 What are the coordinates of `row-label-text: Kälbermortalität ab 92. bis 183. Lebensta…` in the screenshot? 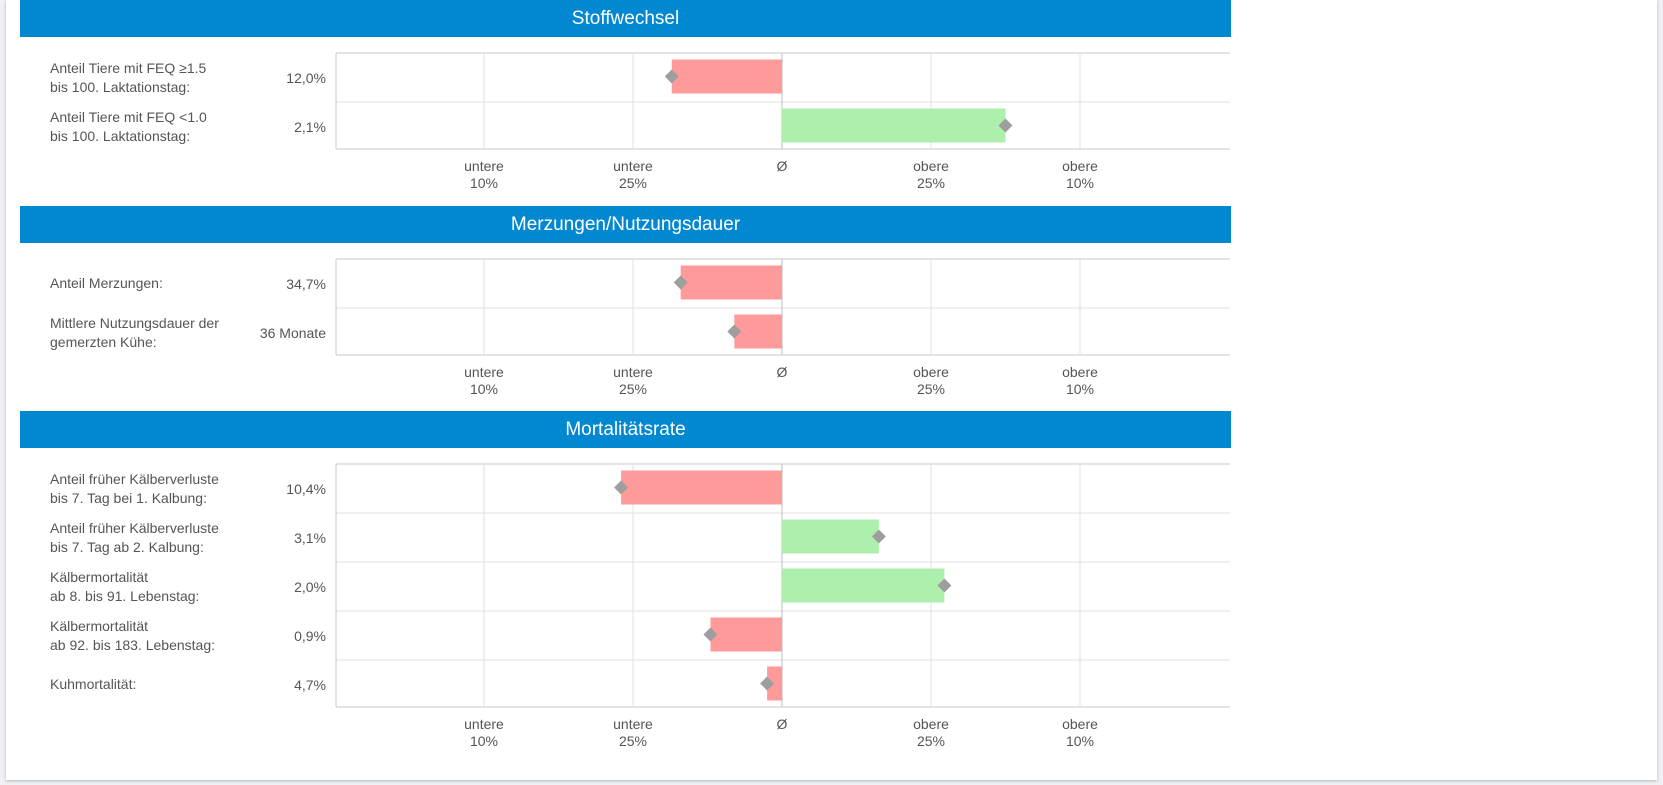 It's located at (132, 636).